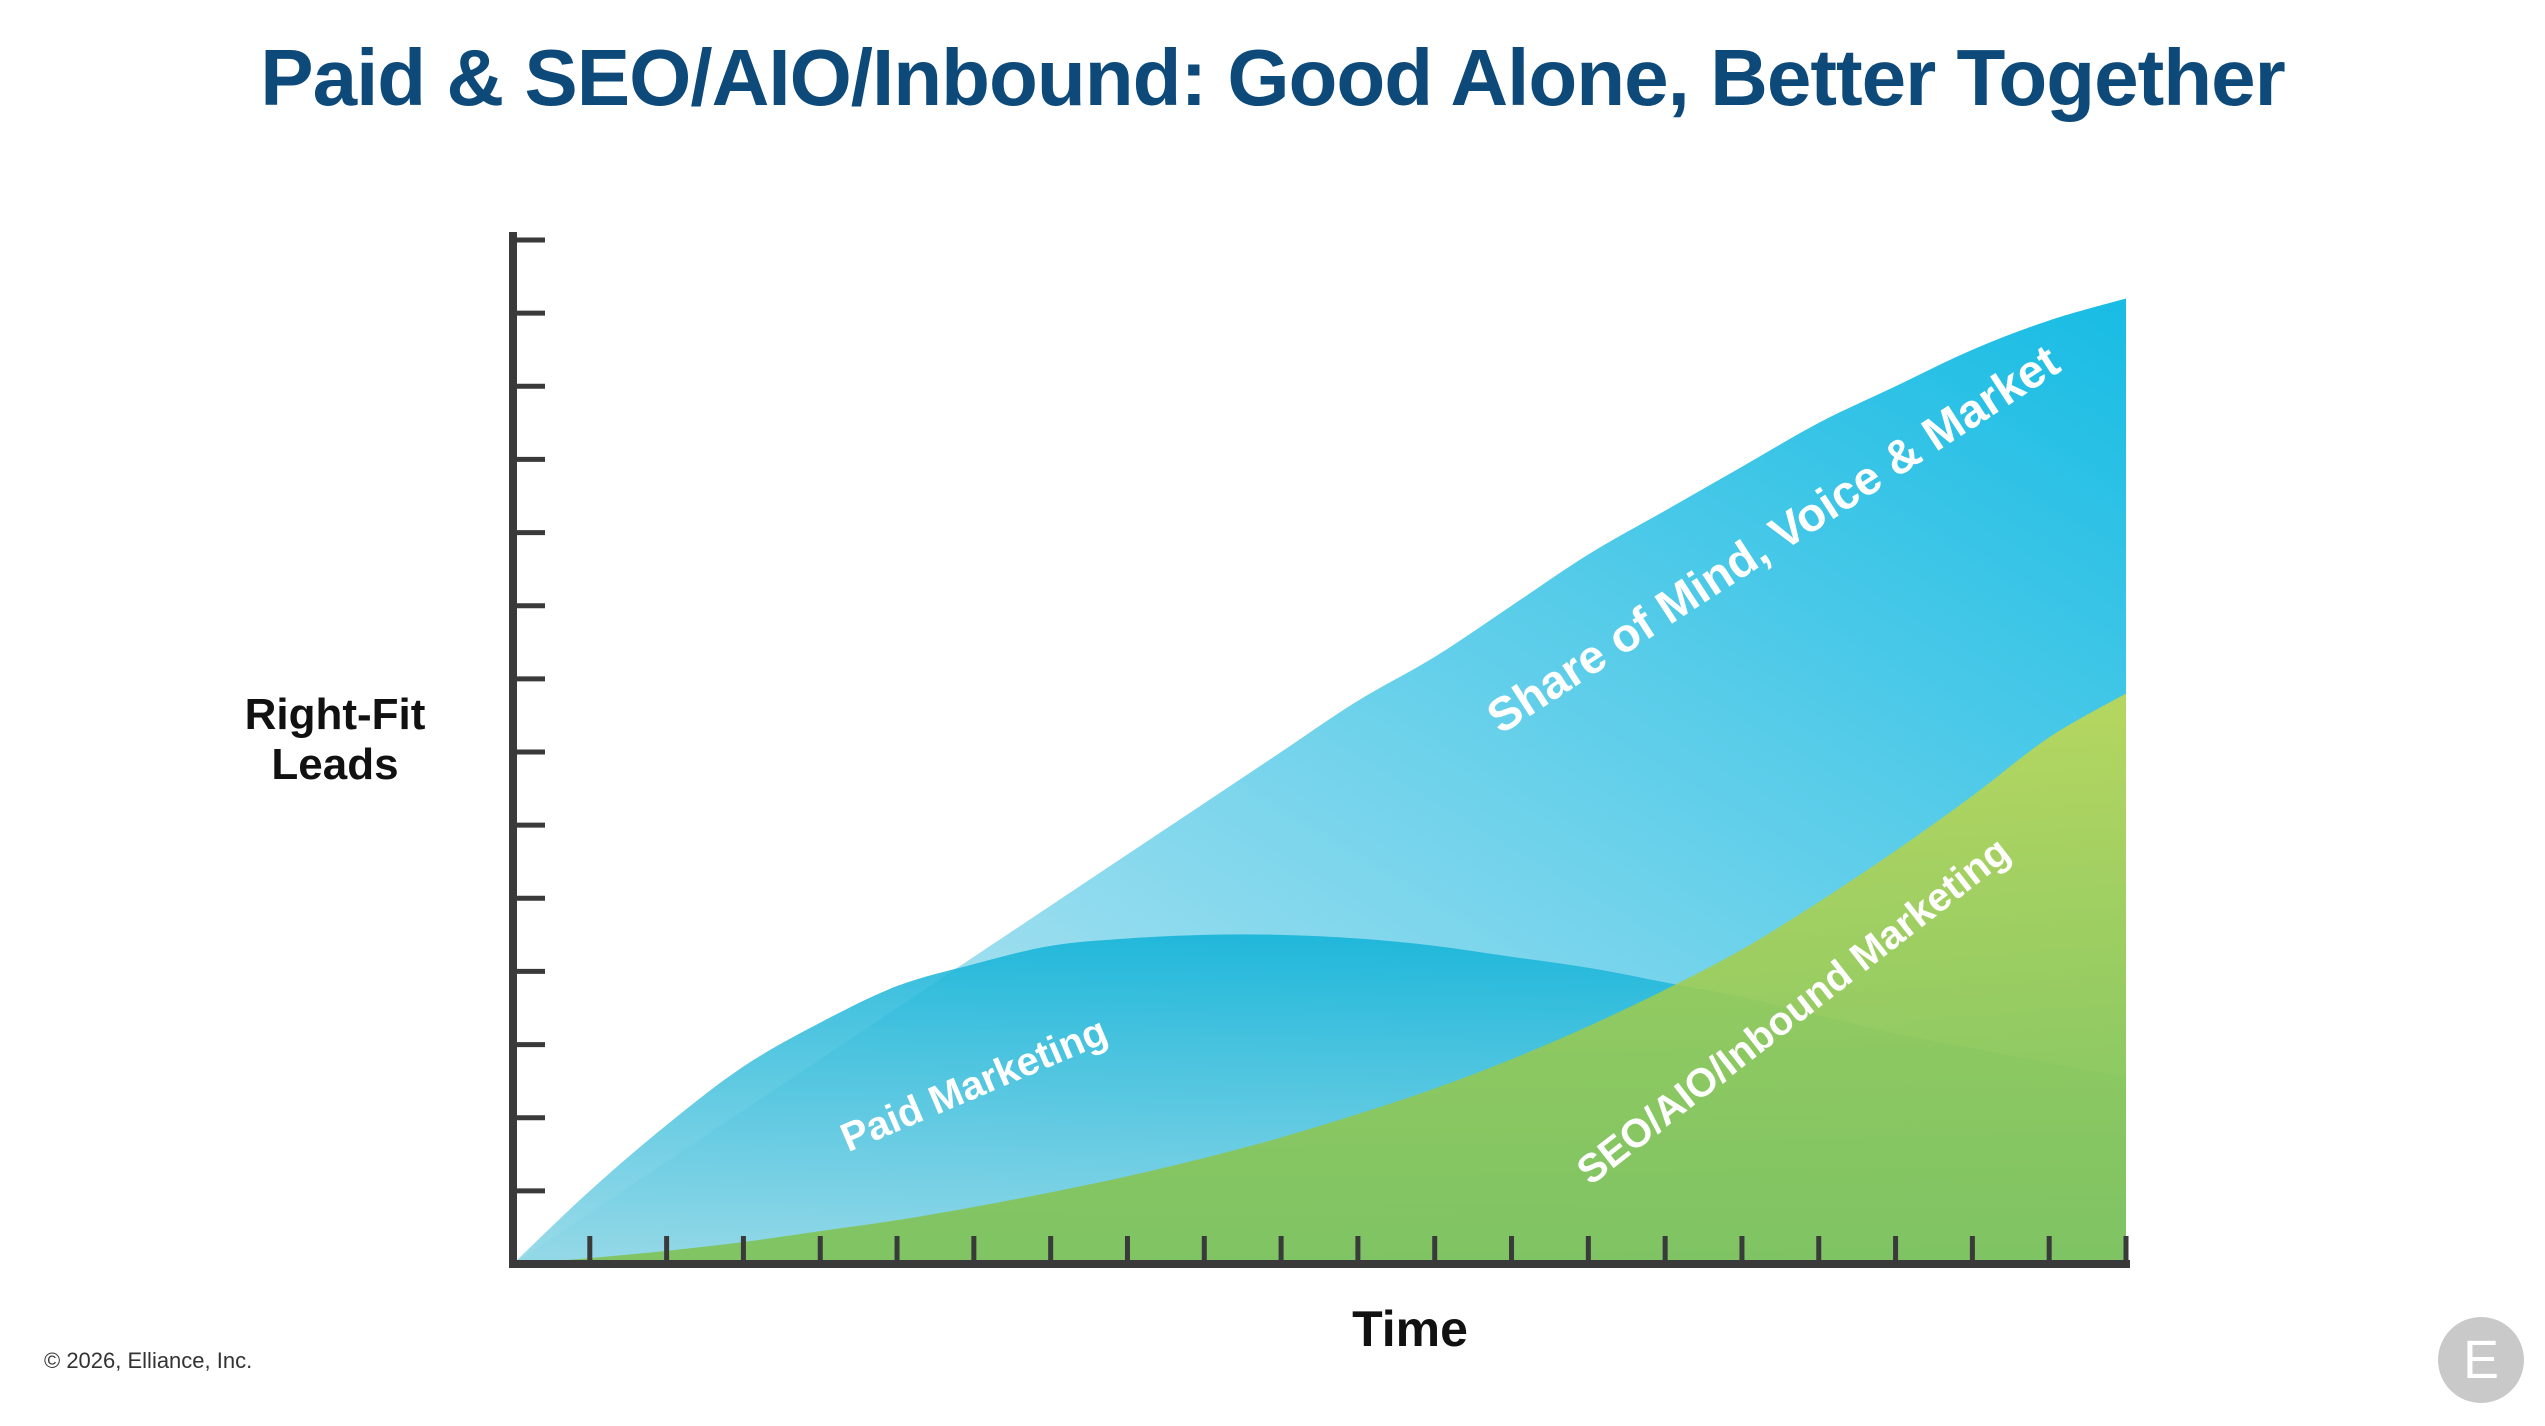  What do you see at coordinates (148, 1360) in the screenshot?
I see `copyright-notice: © 2026, Elliance, Inc.` at bounding box center [148, 1360].